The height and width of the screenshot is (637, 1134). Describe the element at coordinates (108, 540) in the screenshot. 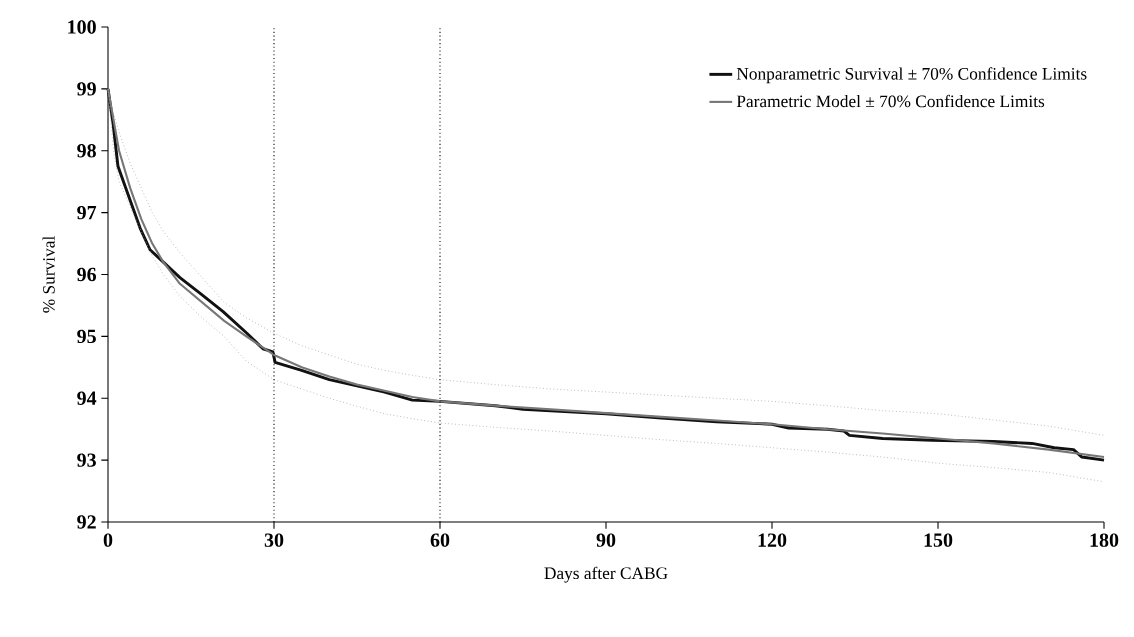

I see `x-tick-label: 0` at that location.